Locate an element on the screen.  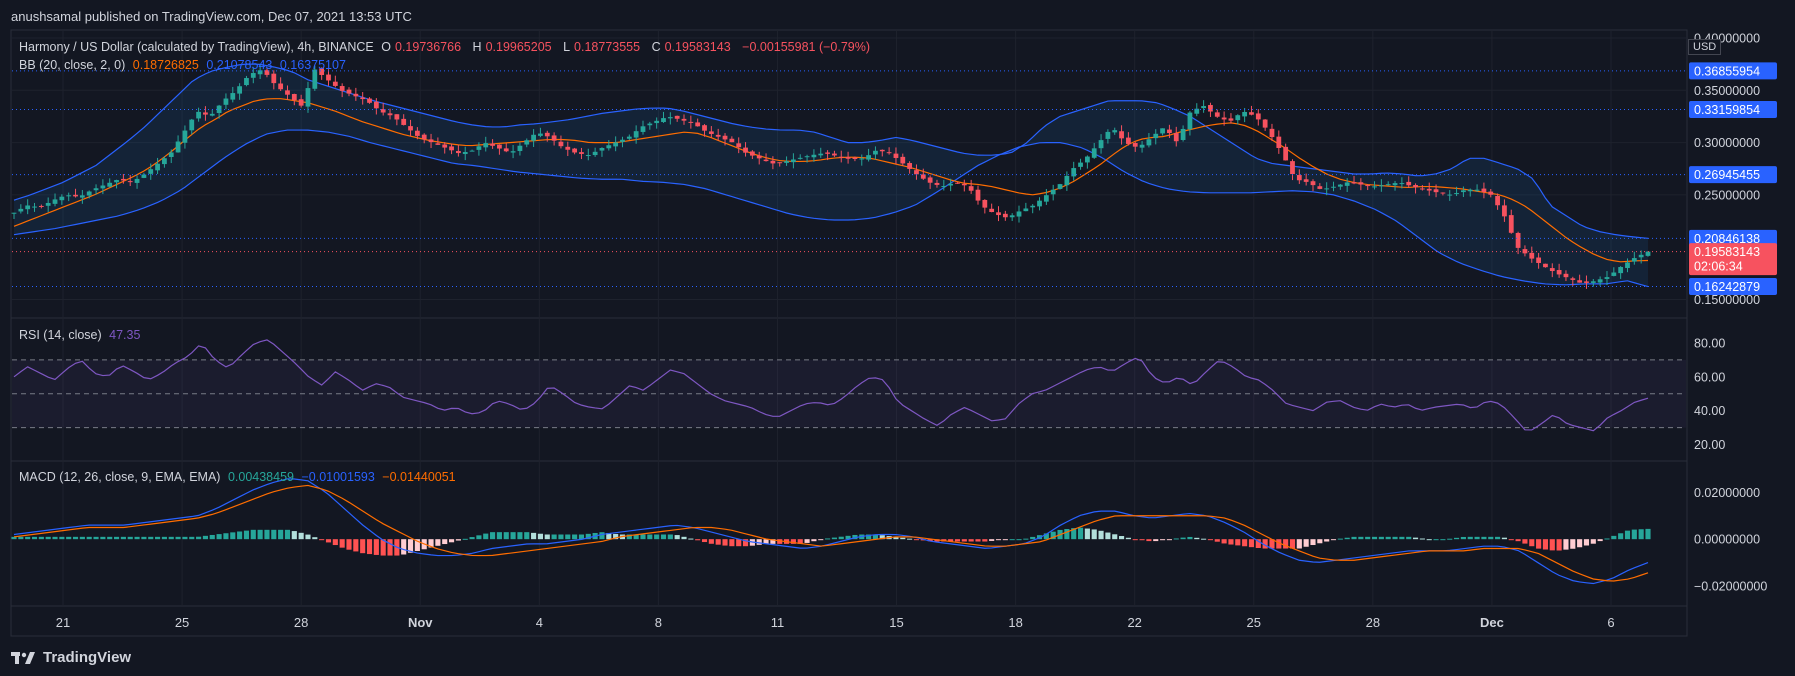
rsi-label: RSI (14, close) is located at coordinates (60, 335).